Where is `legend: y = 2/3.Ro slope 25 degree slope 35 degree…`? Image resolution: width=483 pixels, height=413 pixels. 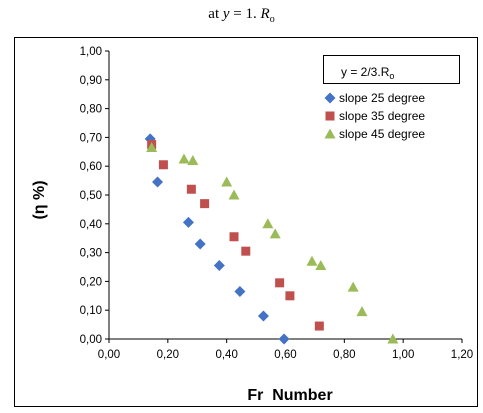 legend: y = 2/3.Ro slope 25 degree slope 35 degree… is located at coordinates (391, 98).